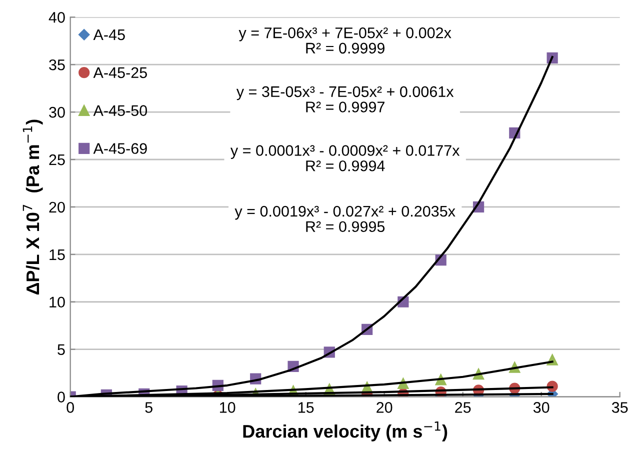  Describe the element at coordinates (56, 17) in the screenshot. I see `y-tick-label: 40` at that location.